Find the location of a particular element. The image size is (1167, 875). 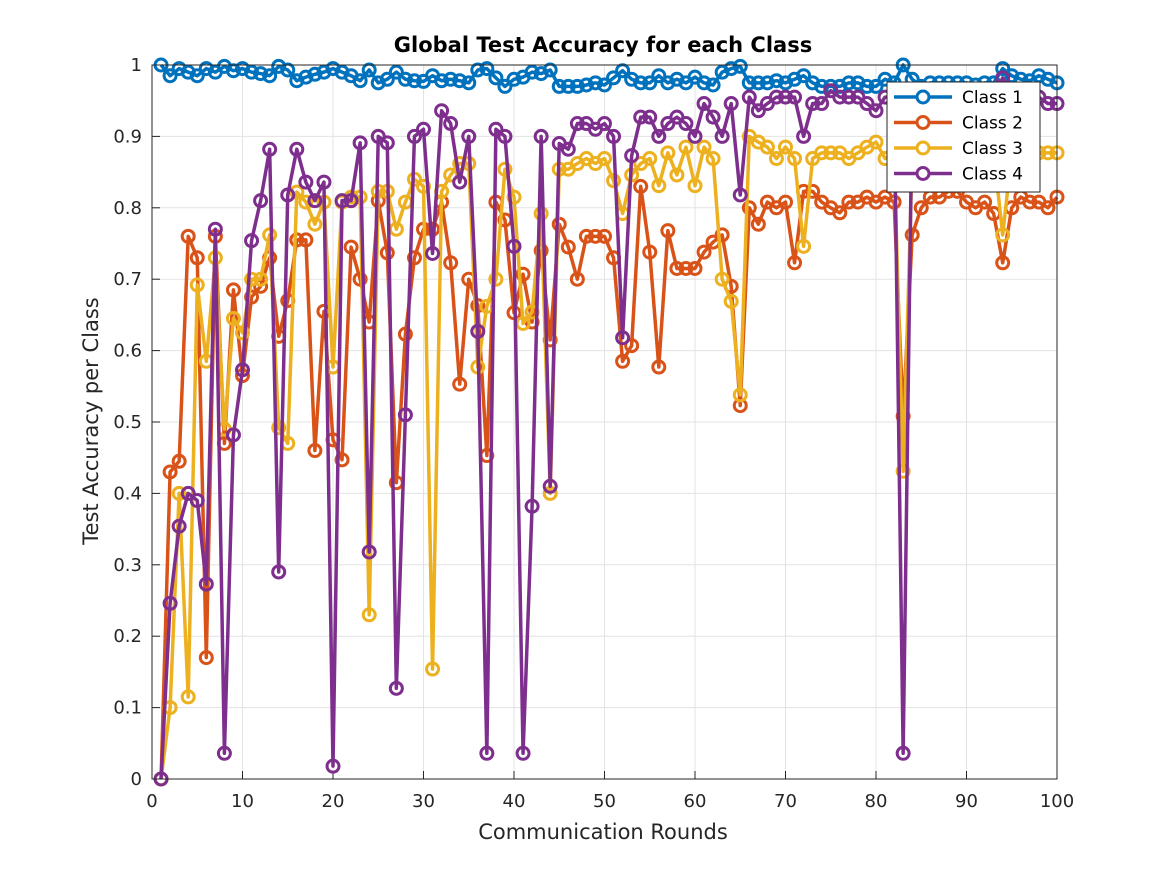

legend-label: Class 3 is located at coordinates (992, 149).